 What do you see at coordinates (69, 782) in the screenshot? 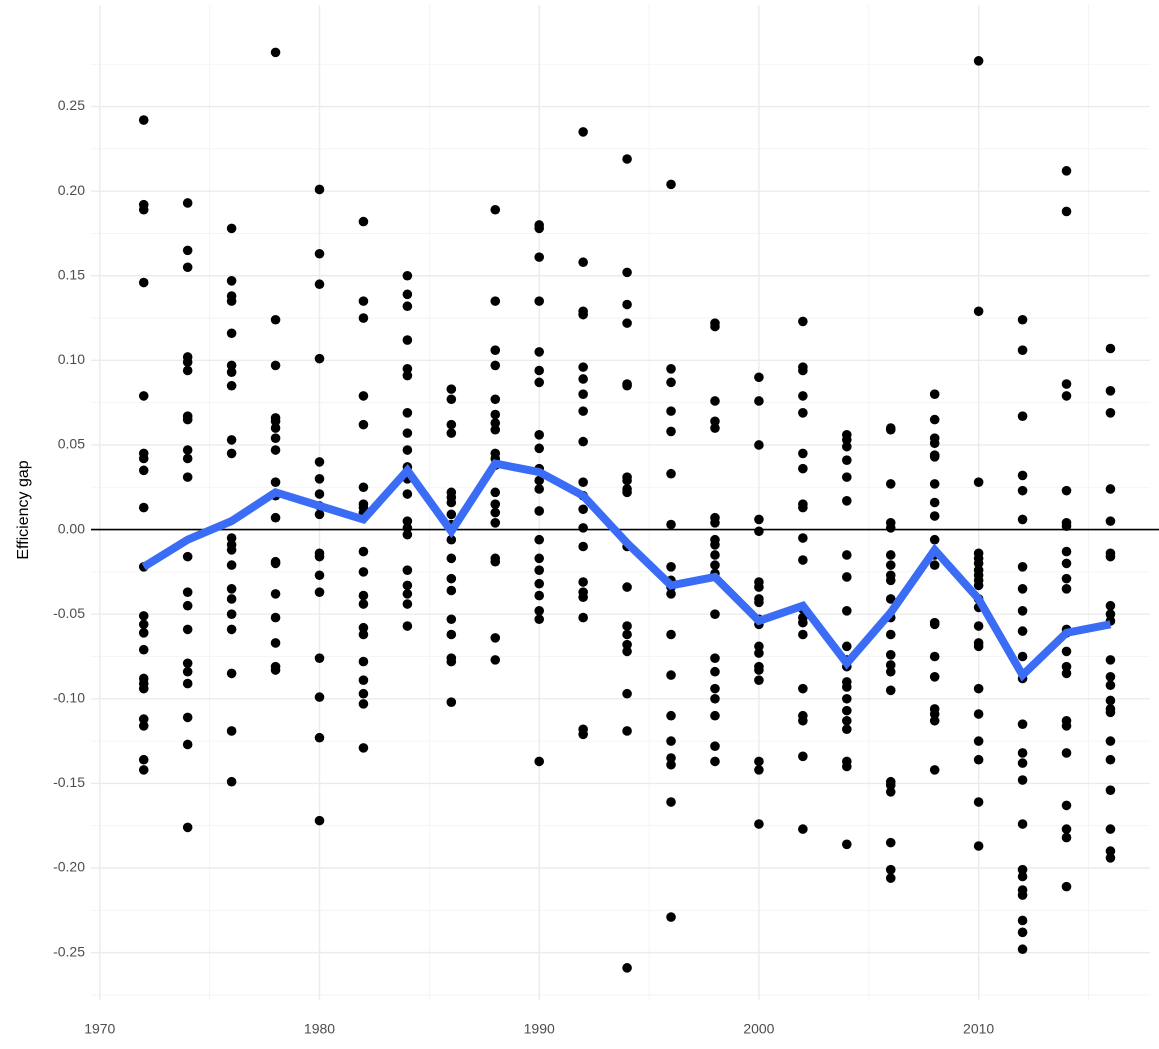
I see `y-tick-label: -0.15` at bounding box center [69, 782].